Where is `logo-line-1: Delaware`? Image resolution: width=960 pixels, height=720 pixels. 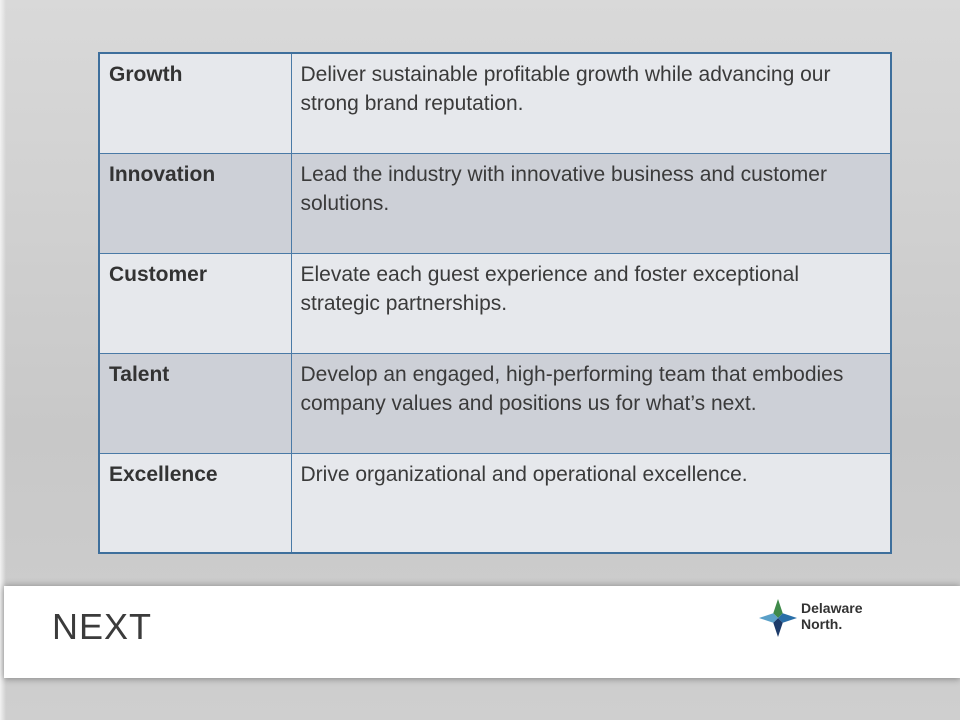 logo-line-1: Delaware is located at coordinates (832, 608).